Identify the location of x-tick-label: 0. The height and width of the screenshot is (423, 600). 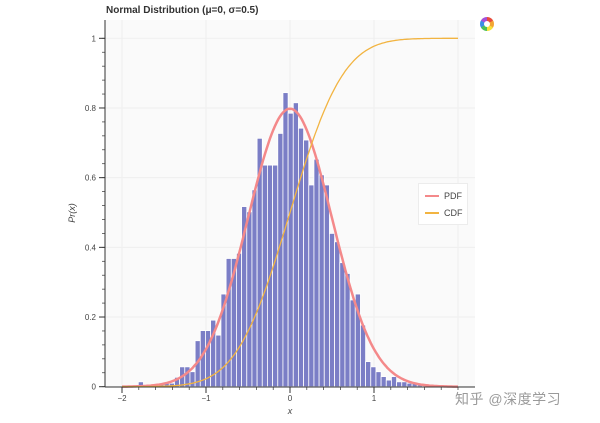
(290, 398).